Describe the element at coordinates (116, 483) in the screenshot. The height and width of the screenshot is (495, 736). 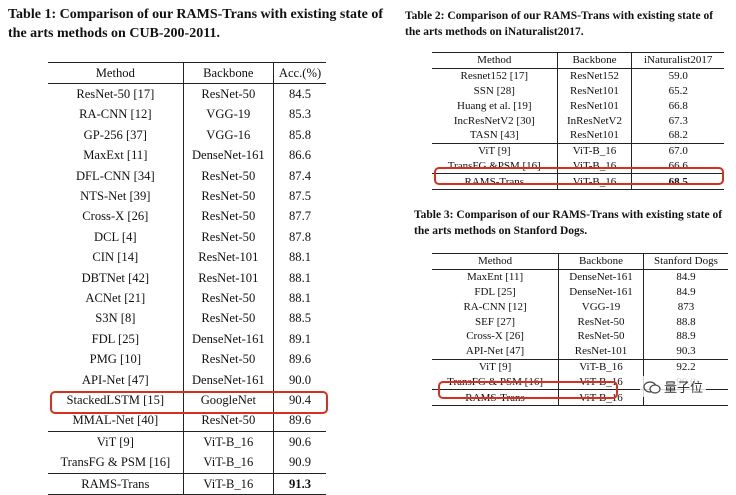
I see `method-cell: RAMS-Trans` at that location.